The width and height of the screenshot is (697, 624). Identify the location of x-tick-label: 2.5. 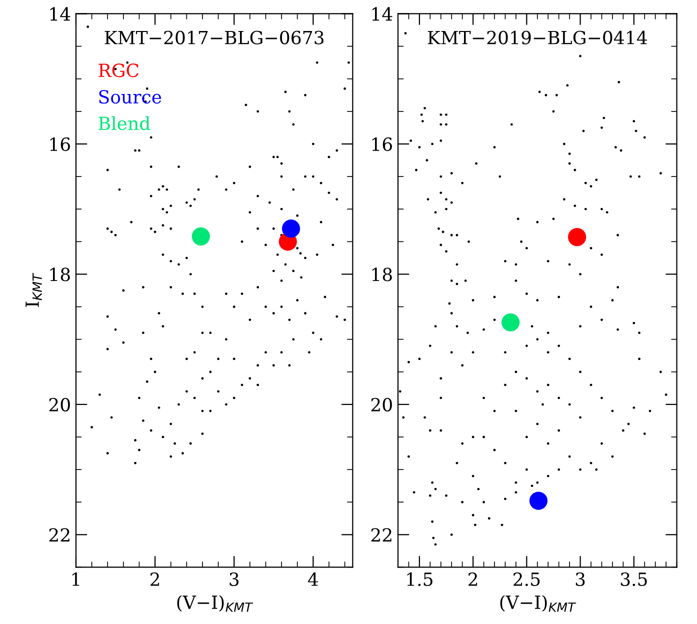
(527, 579).